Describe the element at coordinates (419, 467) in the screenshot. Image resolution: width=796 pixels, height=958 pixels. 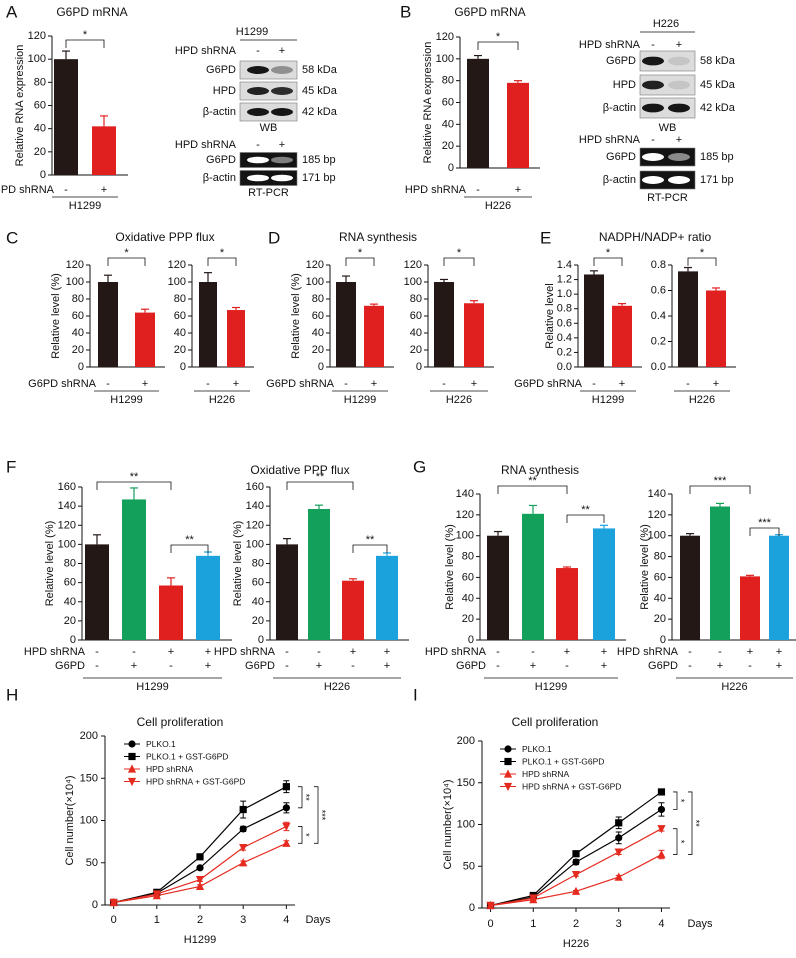
I see `panel-letter: G` at that location.